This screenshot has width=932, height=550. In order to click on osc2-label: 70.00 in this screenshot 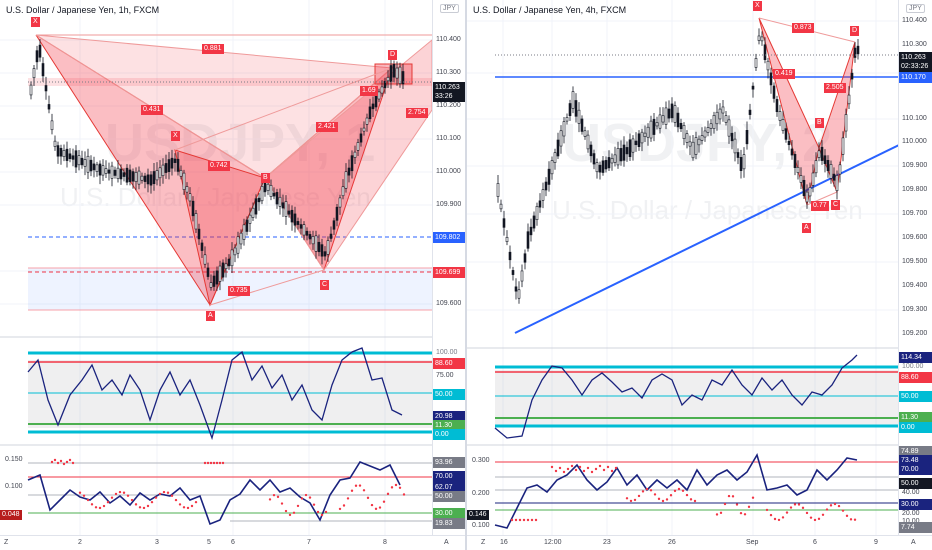, I will do `click(449, 476)`.